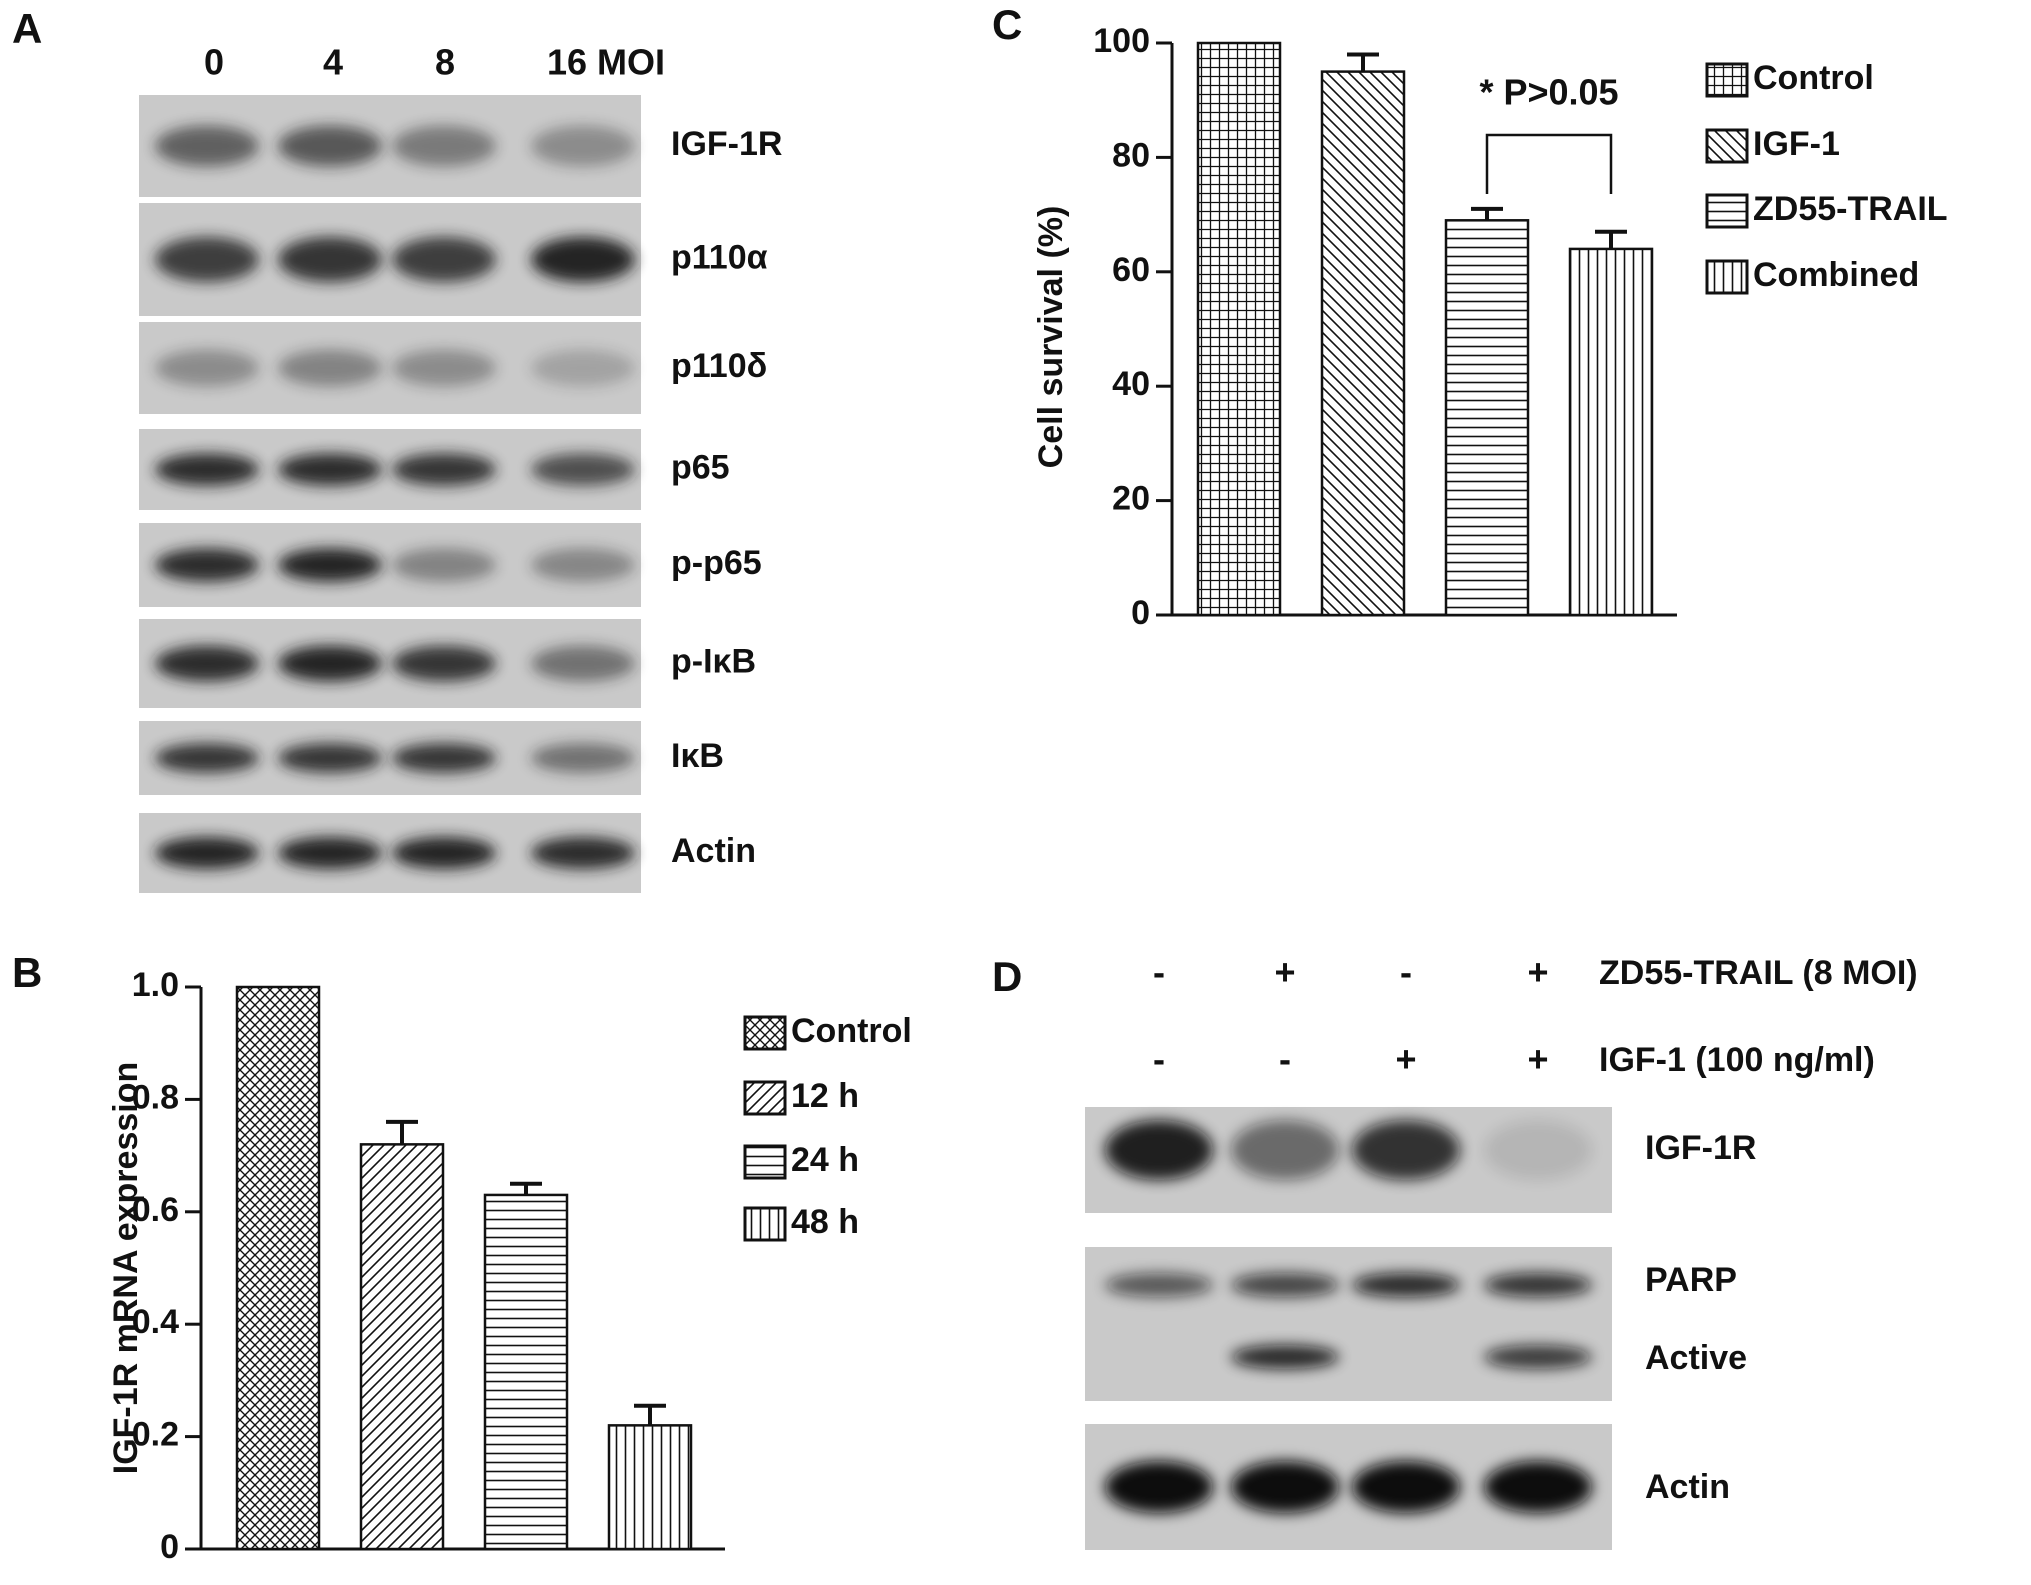 Image resolution: width=2031 pixels, height=1585 pixels. What do you see at coordinates (1348, 1324) in the screenshot?
I see `blot-strip` at bounding box center [1348, 1324].